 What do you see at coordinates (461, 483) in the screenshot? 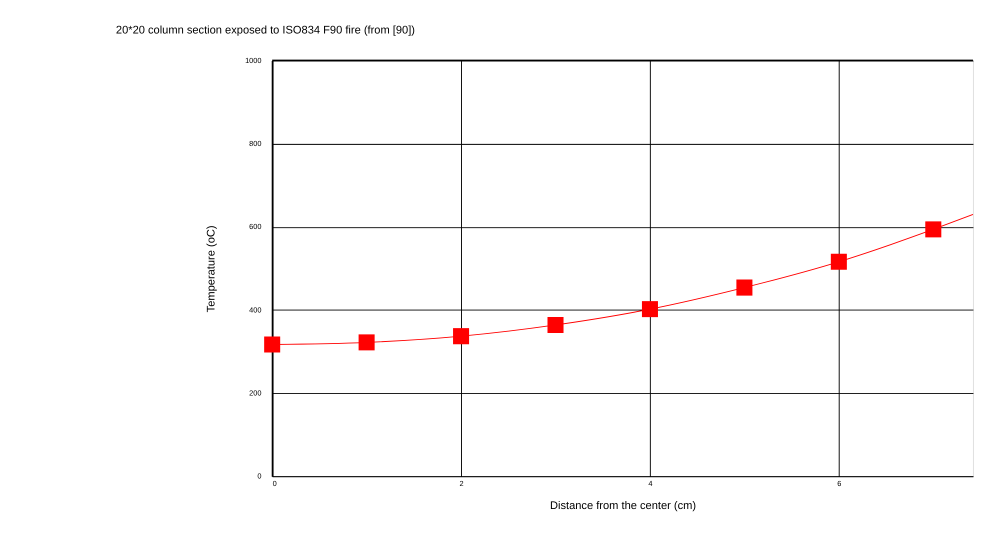
I see `x-tick-label: 2` at bounding box center [461, 483].